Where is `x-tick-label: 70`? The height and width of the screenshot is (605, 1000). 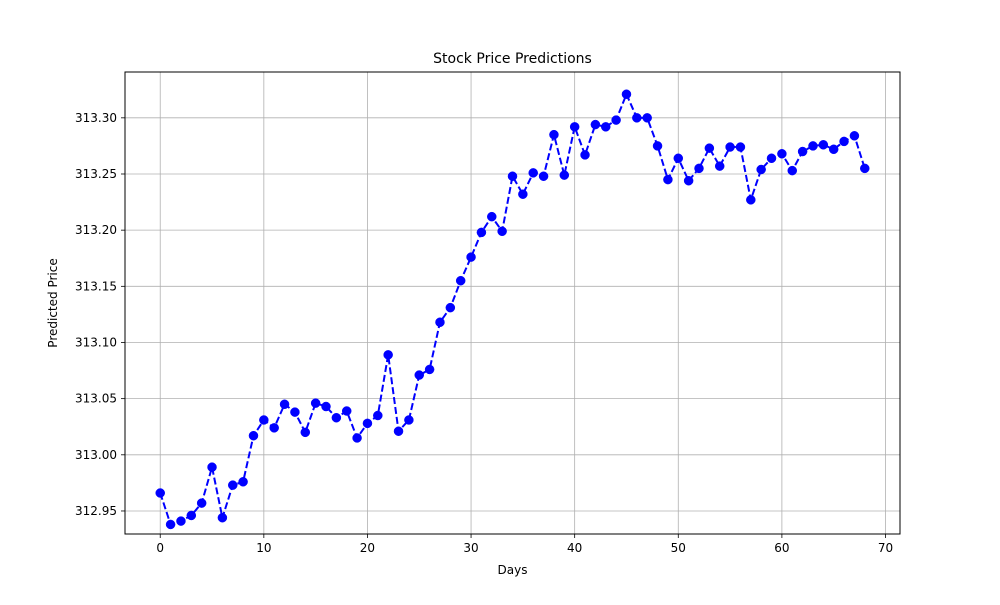
x-tick-label: 70 is located at coordinates (885, 548).